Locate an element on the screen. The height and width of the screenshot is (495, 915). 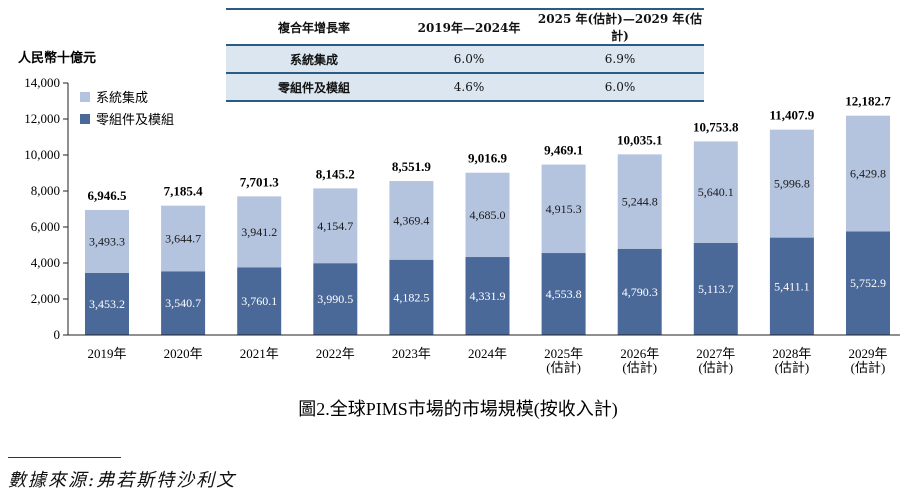
y-tick-label: 14,000 is located at coordinates (42, 82).